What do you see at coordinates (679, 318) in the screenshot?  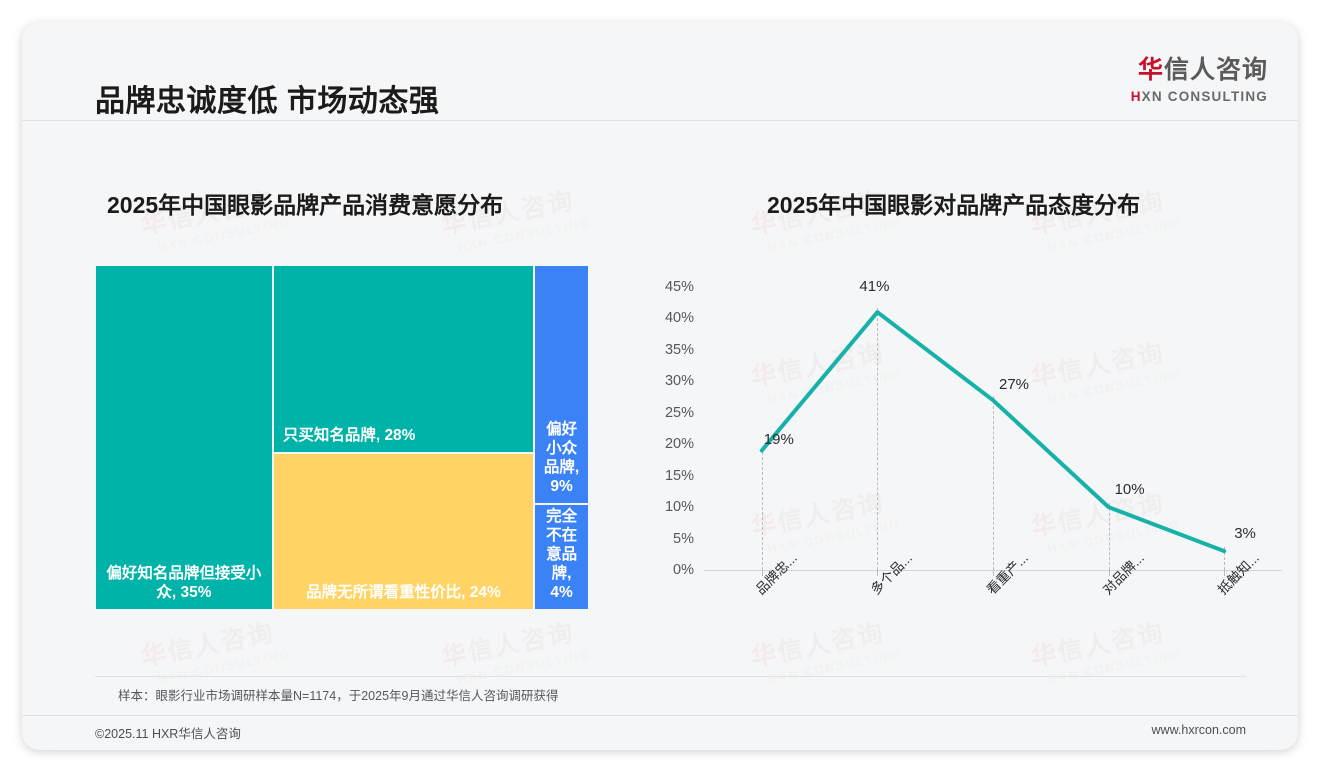 I see `y-axis-tick-label: 40%` at bounding box center [679, 318].